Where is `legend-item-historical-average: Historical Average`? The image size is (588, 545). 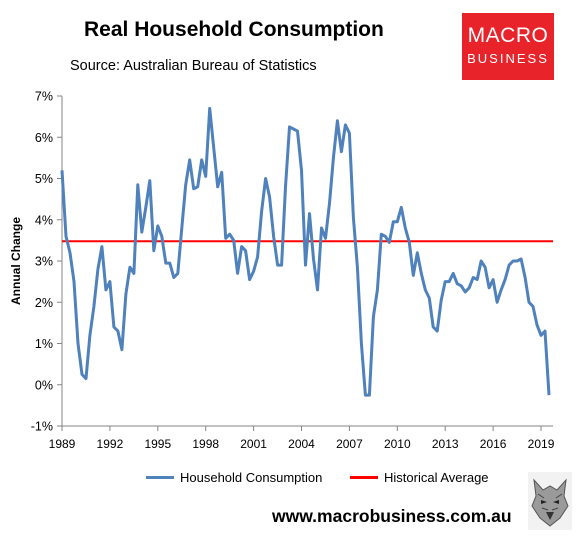
legend-item-historical-average: Historical Average is located at coordinates (419, 477).